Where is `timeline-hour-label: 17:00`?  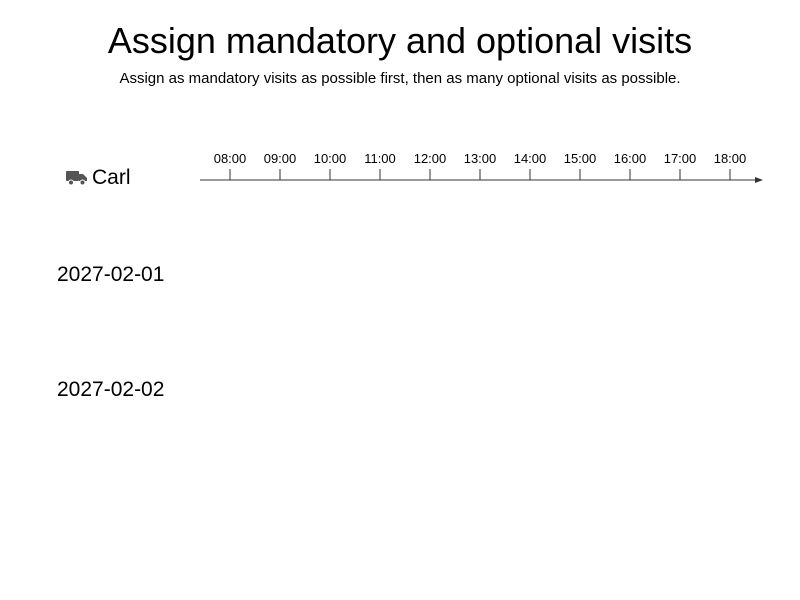
timeline-hour-label: 17:00 is located at coordinates (680, 158).